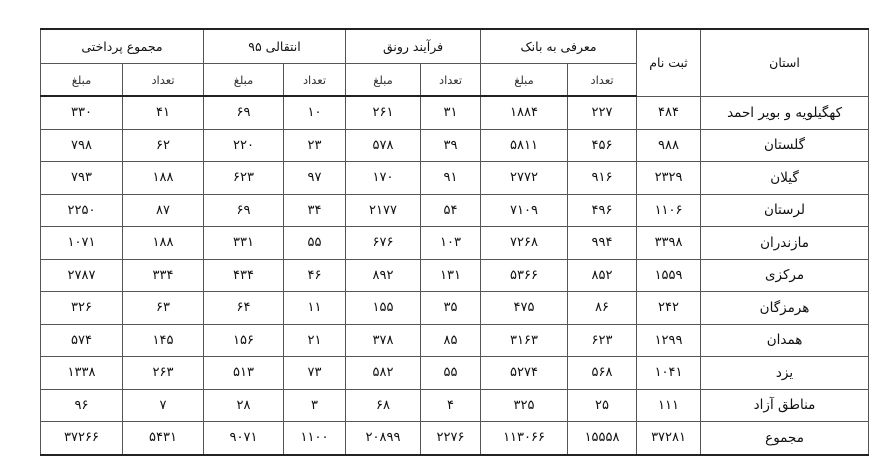  What do you see at coordinates (669, 275) in the screenshot?
I see `value-cell: ۱۵۵۹` at bounding box center [669, 275].